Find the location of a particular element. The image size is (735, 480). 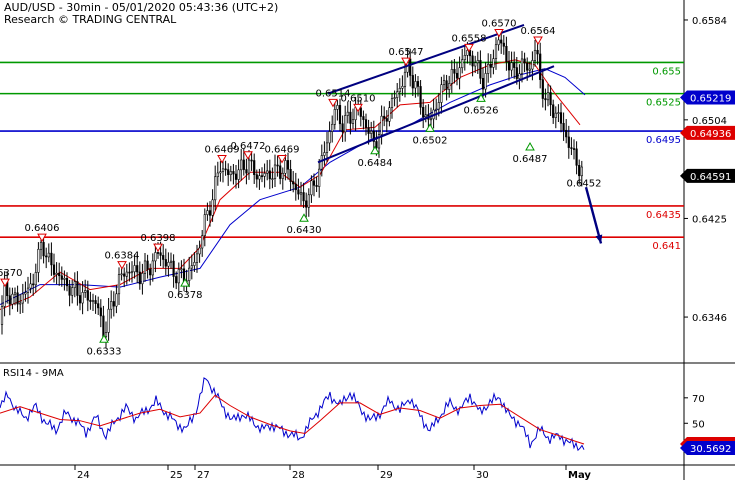

x-tick-label: 29 is located at coordinates (386, 475).